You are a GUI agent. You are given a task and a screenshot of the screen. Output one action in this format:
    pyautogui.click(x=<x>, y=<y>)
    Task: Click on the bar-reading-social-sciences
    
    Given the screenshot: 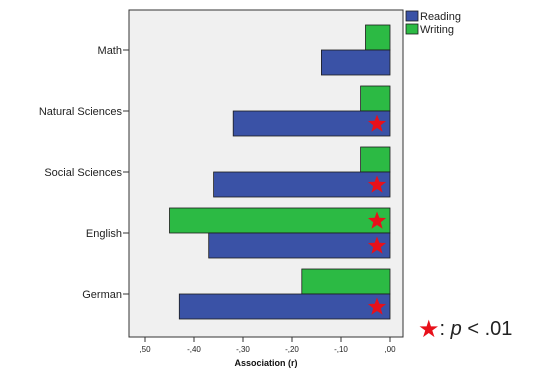 What is the action you would take?
    pyautogui.click(x=302, y=184)
    